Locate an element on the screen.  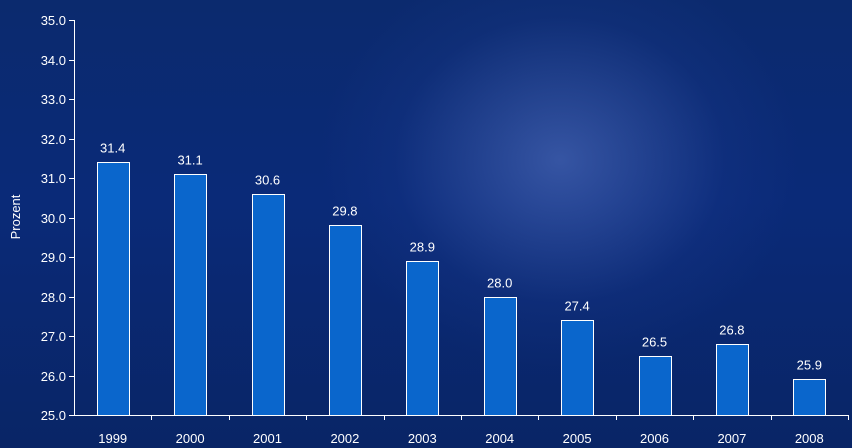
y-tick-label: 33.0 is located at coordinates (53, 99).